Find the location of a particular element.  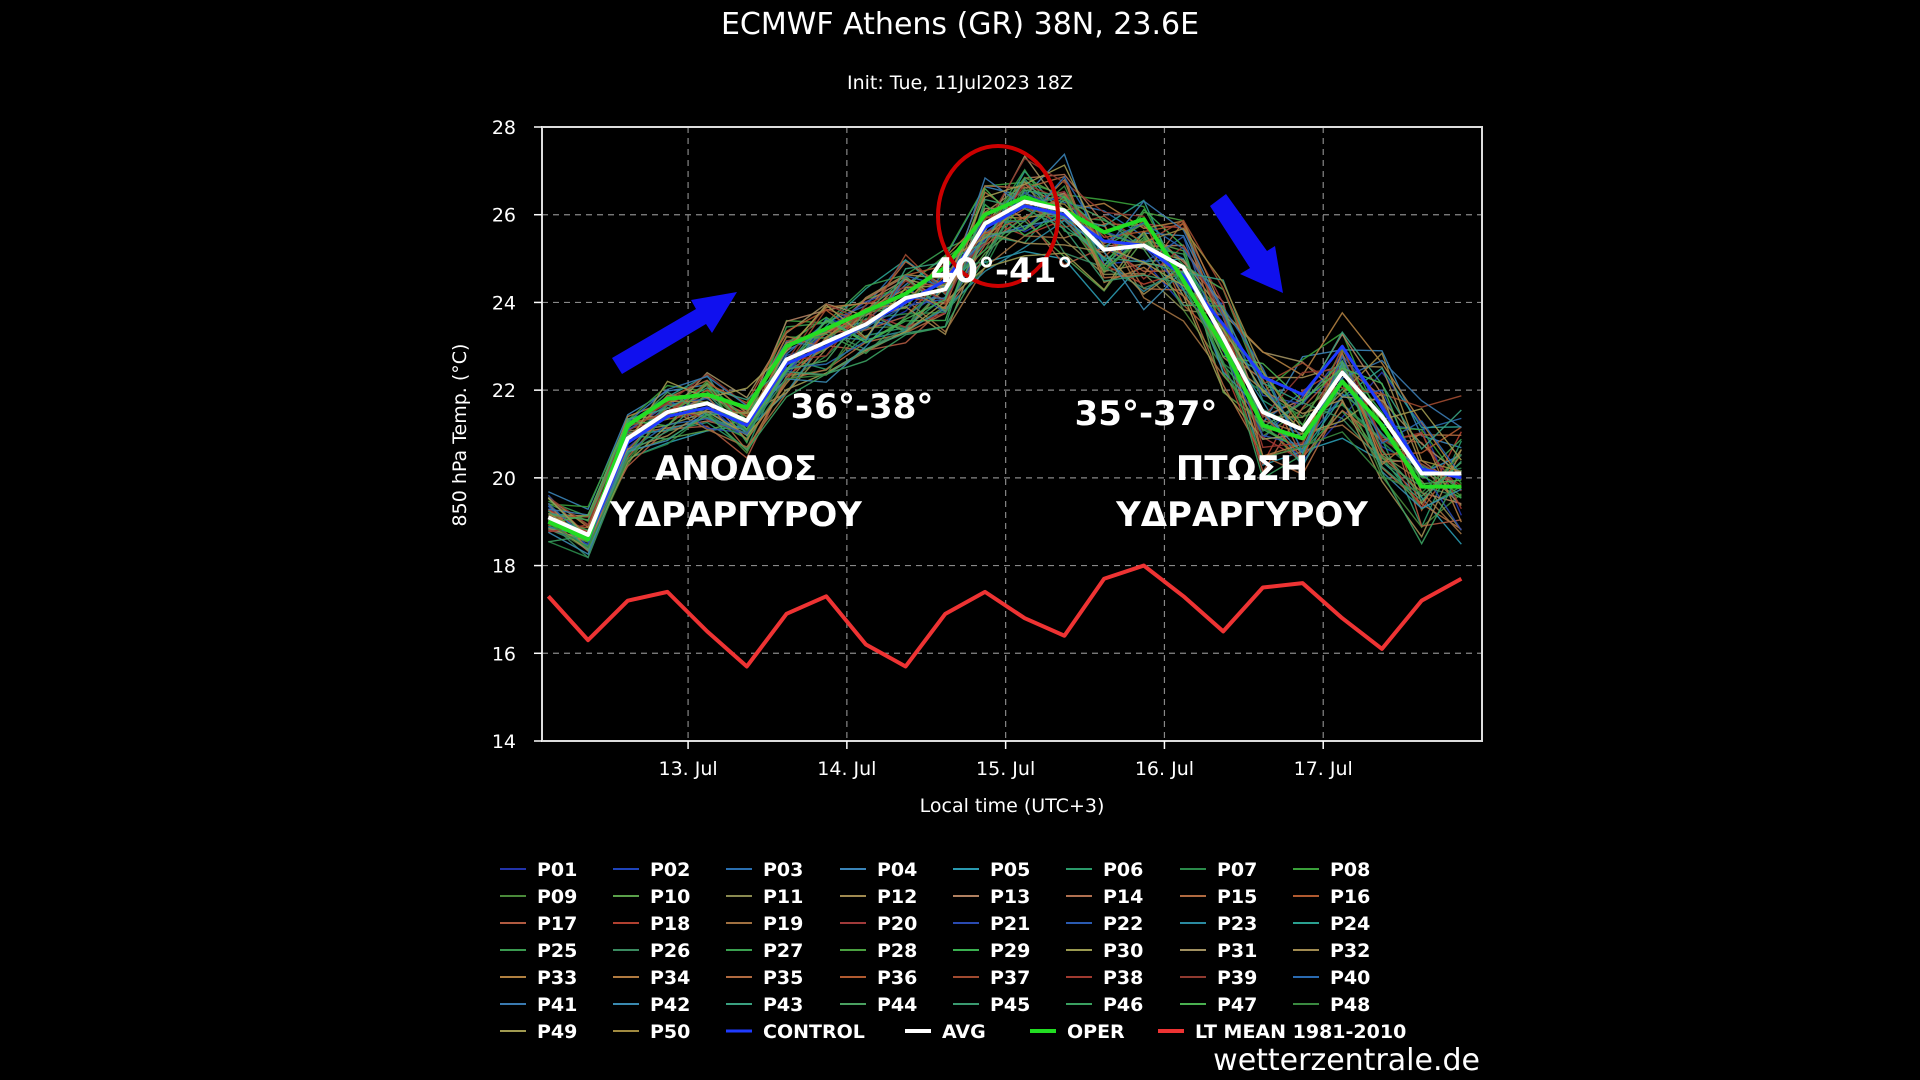

legend-label: OPER is located at coordinates (1096, 1032).